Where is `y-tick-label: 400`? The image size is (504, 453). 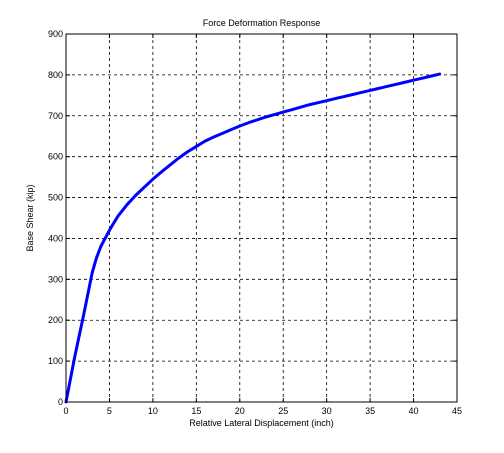
y-tick-label: 400 is located at coordinates (55, 238).